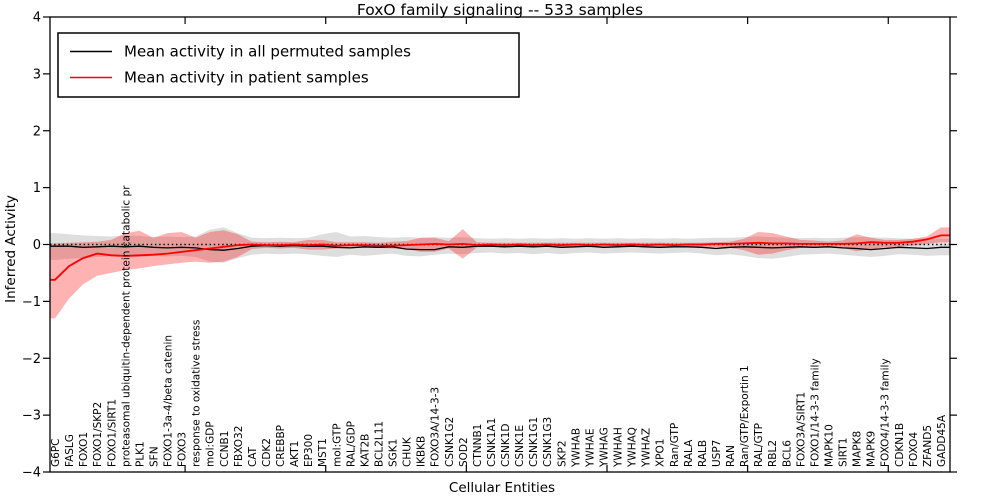 This screenshot has width=1000, height=500. What do you see at coordinates (886, 412) in the screenshot?
I see `x-category-label: FOXO4/14-3-3 family` at bounding box center [886, 412].